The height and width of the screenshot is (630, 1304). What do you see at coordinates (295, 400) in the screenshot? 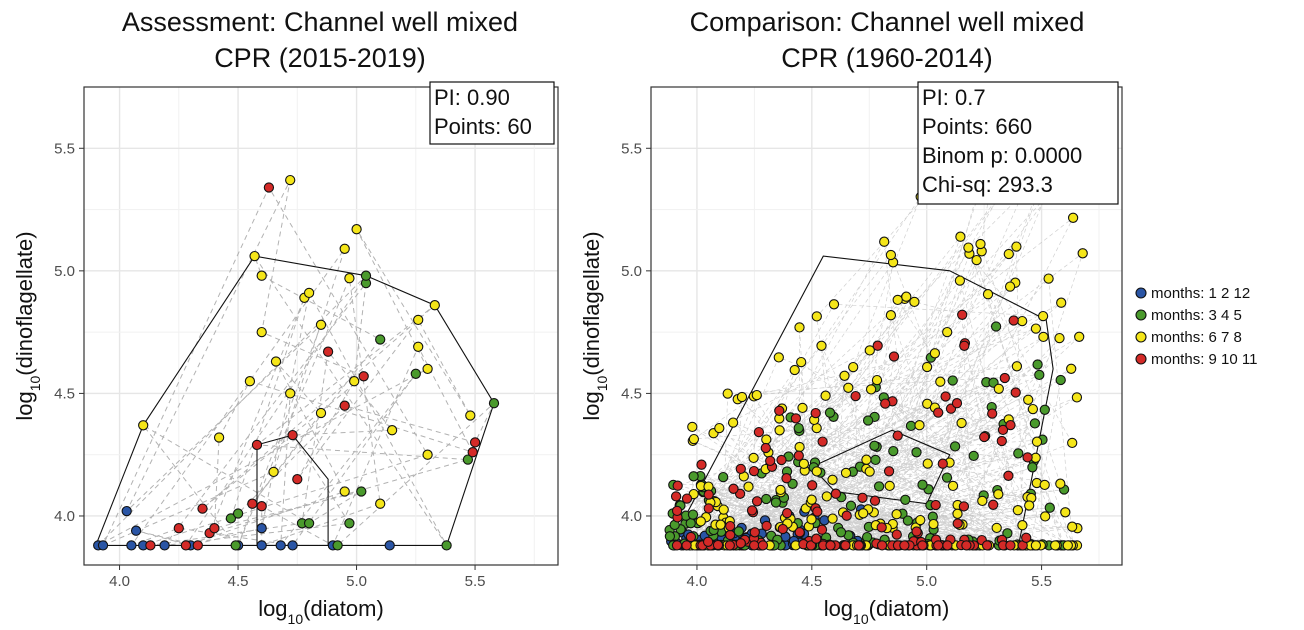
I see `outer-envelope` at bounding box center [295, 400].